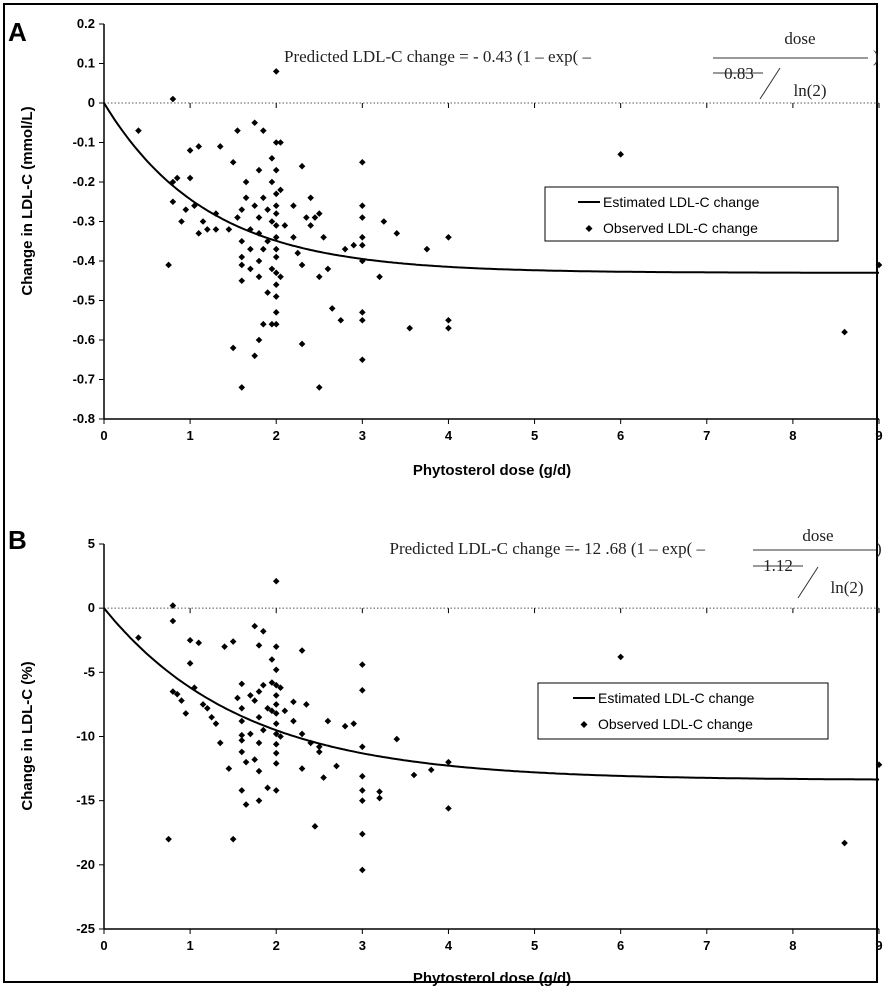 Image resolution: width=883 pixels, height=989 pixels. What do you see at coordinates (103, 435) in the screenshot?
I see `panel-a-x-tick-label: 0` at bounding box center [103, 435].